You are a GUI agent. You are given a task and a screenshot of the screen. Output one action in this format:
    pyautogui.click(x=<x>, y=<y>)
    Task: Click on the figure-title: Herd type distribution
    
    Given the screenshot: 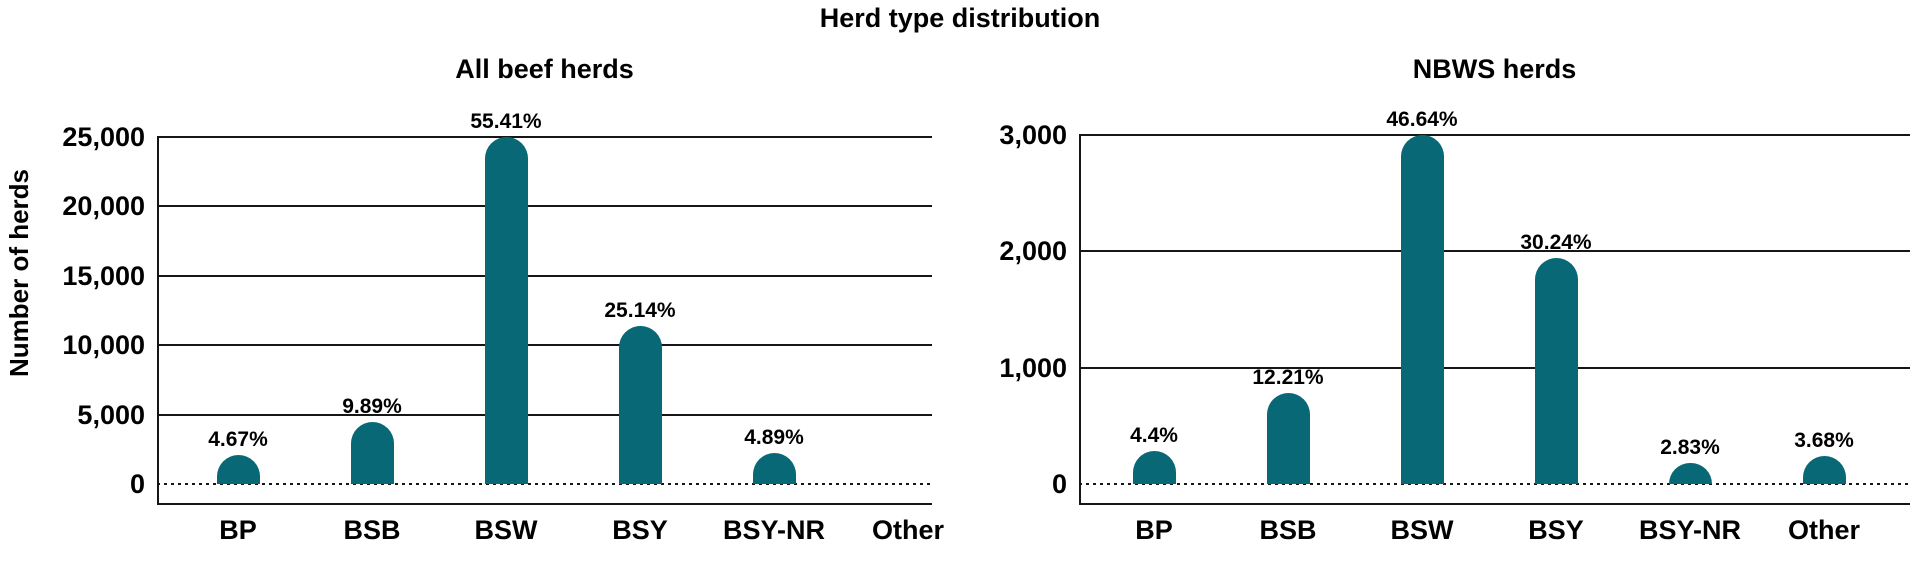 What is the action you would take?
    pyautogui.click(x=960, y=18)
    